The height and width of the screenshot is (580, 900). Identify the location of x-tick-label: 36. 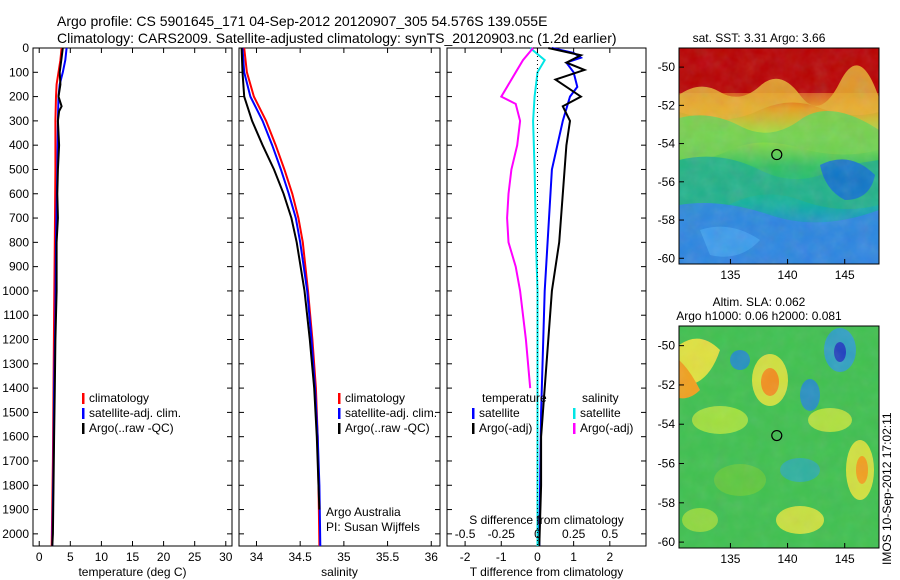
(432, 557).